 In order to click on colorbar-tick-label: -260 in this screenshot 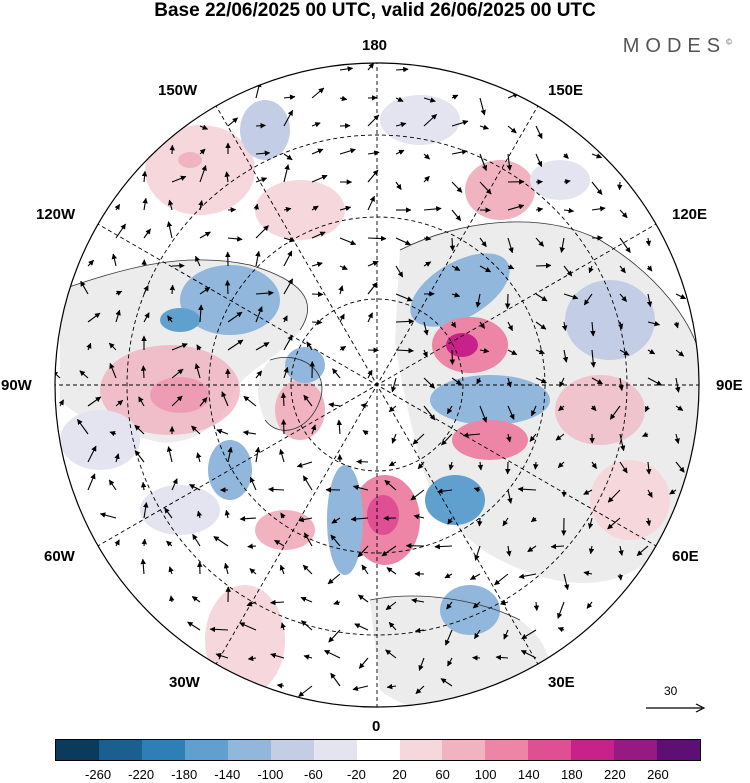, I will do `click(98, 774)`.